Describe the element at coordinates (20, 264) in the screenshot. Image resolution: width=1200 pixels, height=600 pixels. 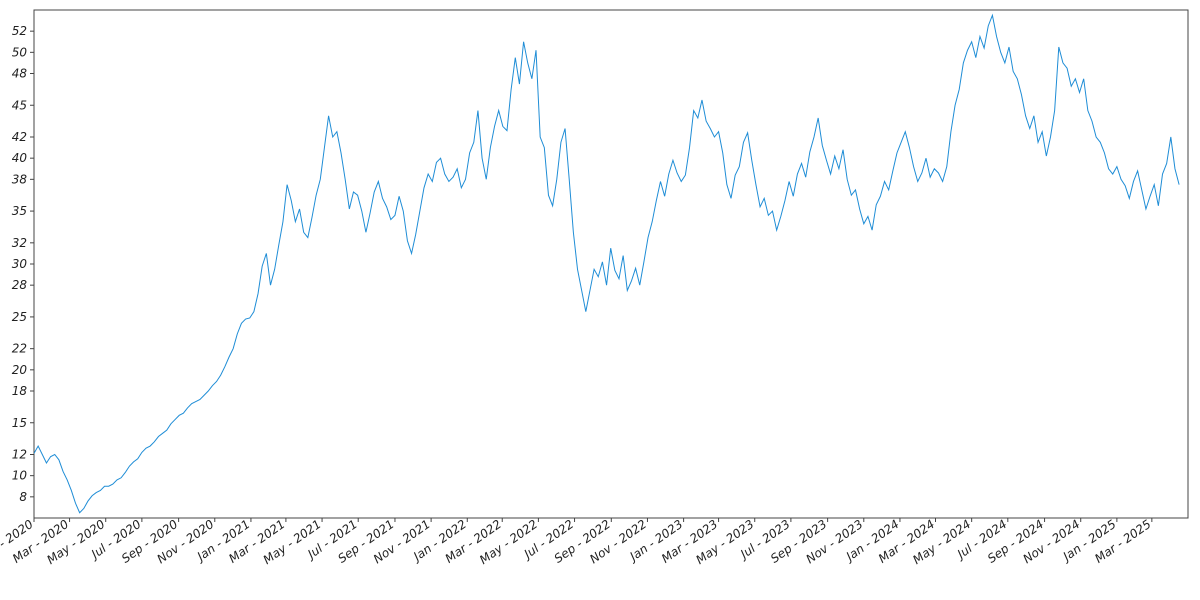
I see `y-tick-label: 30` at that location.